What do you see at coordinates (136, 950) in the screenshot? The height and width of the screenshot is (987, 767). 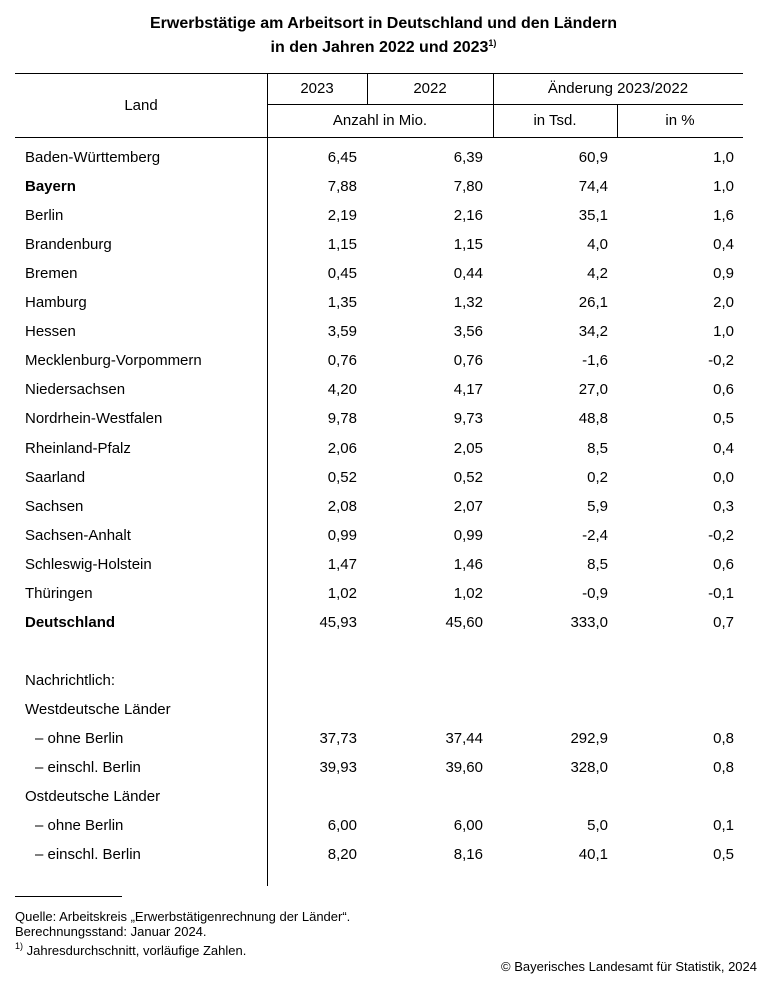 I see `footnote-text: Jahresdurchschnitt, vorläufige Zahlen.` at bounding box center [136, 950].